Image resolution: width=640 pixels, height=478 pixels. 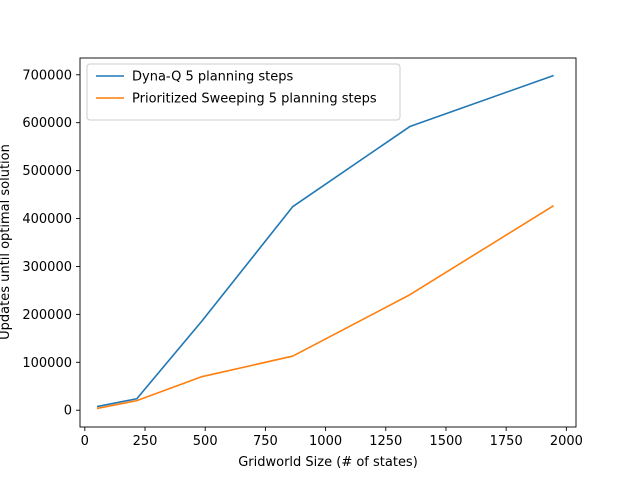 What do you see at coordinates (47, 363) in the screenshot?
I see `y-tick-label: 100000` at bounding box center [47, 363].